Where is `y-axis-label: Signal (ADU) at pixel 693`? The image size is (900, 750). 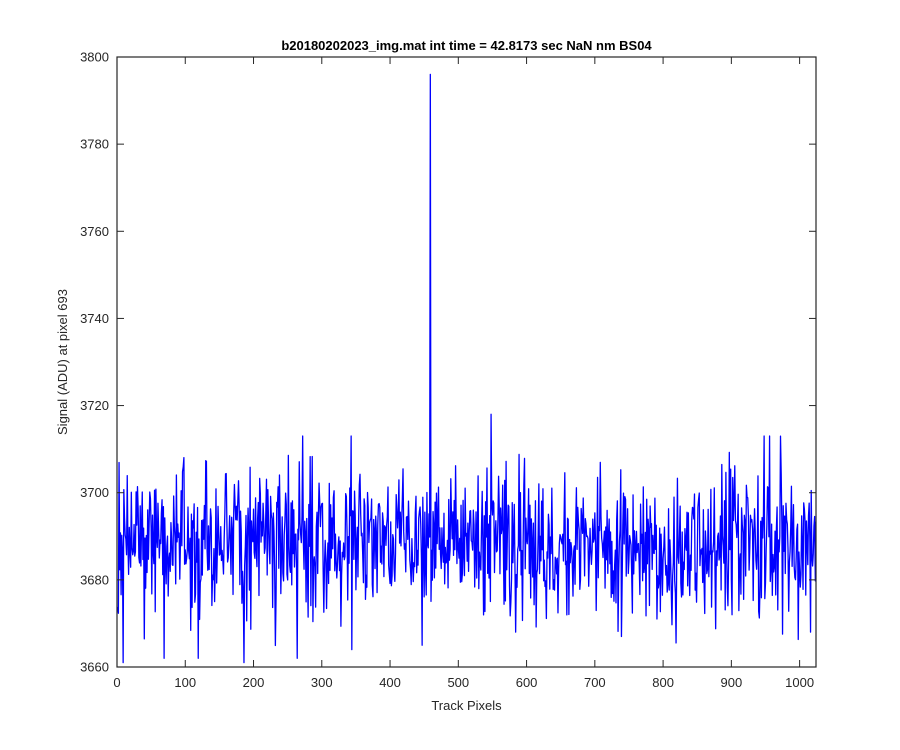
y-axis-label: Signal (ADU) at pixel 693 is located at coordinates (62, 362).